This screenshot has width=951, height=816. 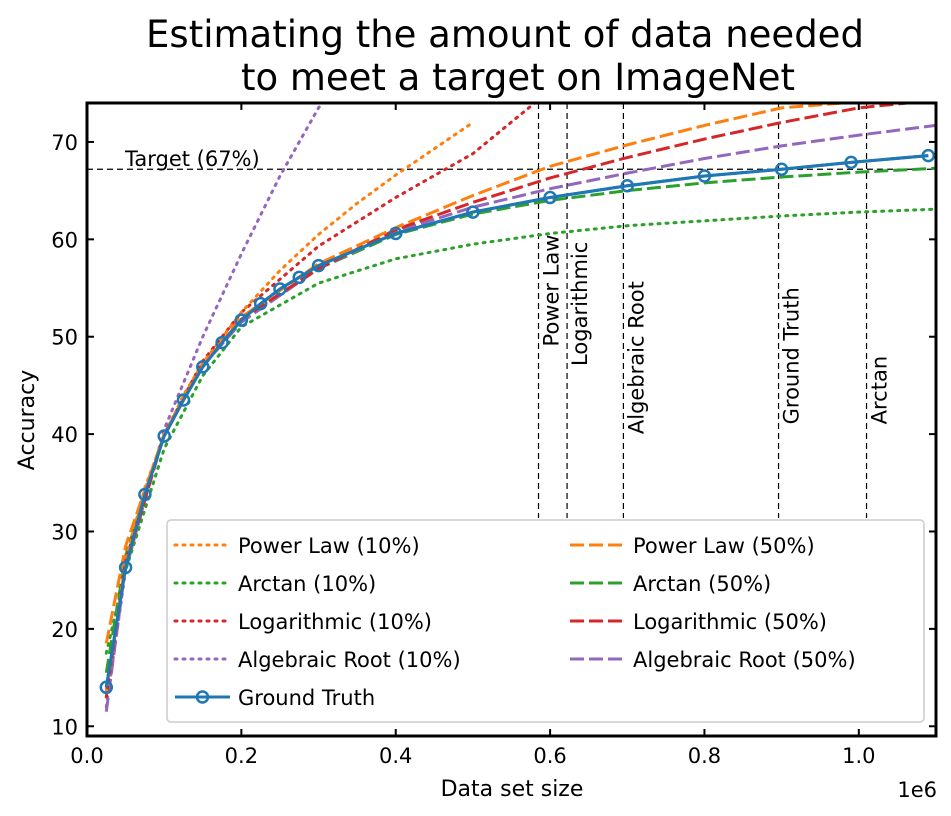 I want to click on legend-label-arctan-10: Arctan (10%), so click(x=307, y=584).